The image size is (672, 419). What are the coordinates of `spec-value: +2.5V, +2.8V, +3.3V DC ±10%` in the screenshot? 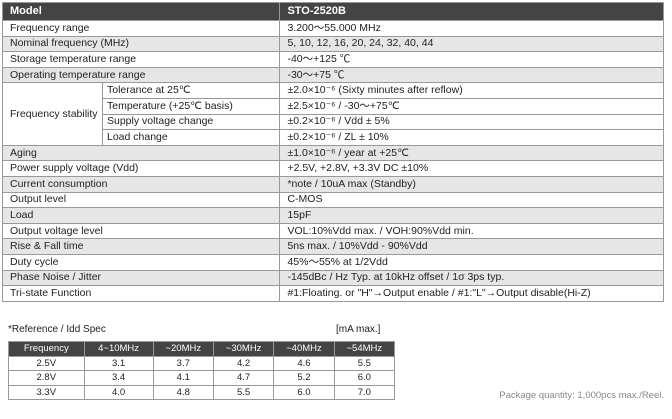 It's located at (471, 168).